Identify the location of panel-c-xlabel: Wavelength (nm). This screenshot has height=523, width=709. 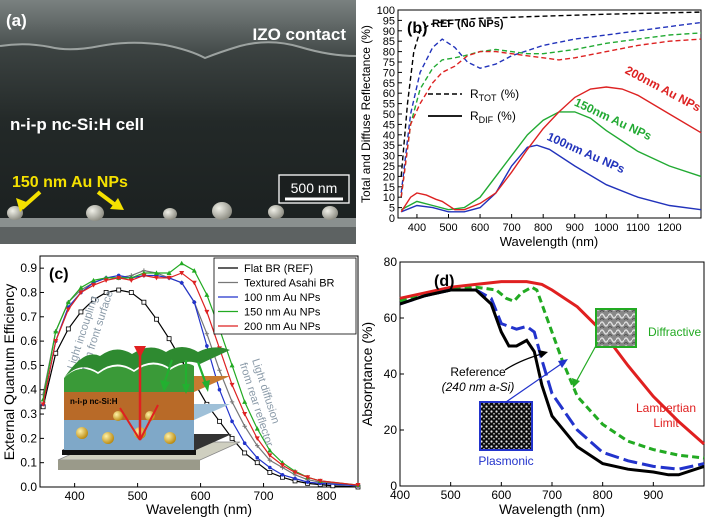
(199, 509).